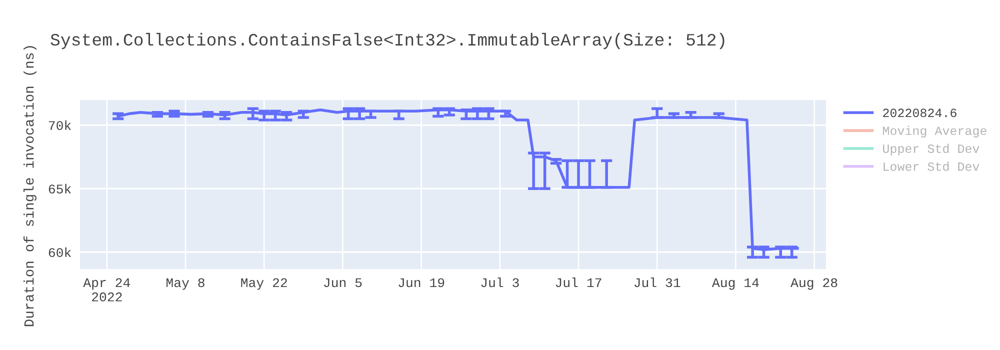 The image size is (1000, 350). What do you see at coordinates (185, 284) in the screenshot?
I see `x-tick-label: May 8` at bounding box center [185, 284].